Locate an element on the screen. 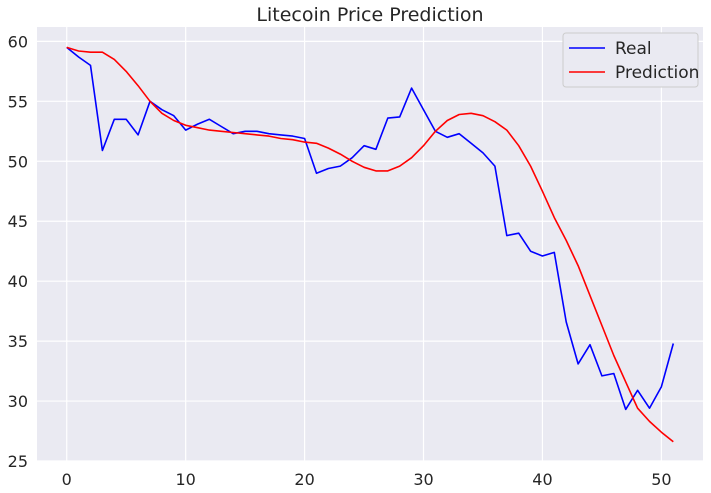 This screenshot has height=493, width=711. y-tick-label: 60 is located at coordinates (18, 41).